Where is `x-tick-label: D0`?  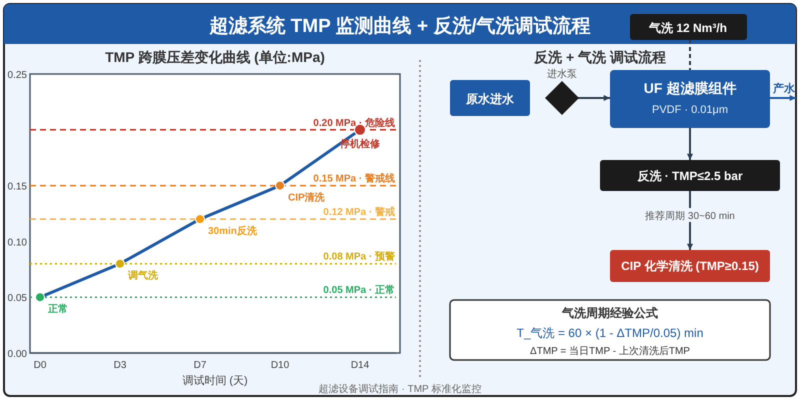
x-tick-label: D0 is located at coordinates (40, 365).